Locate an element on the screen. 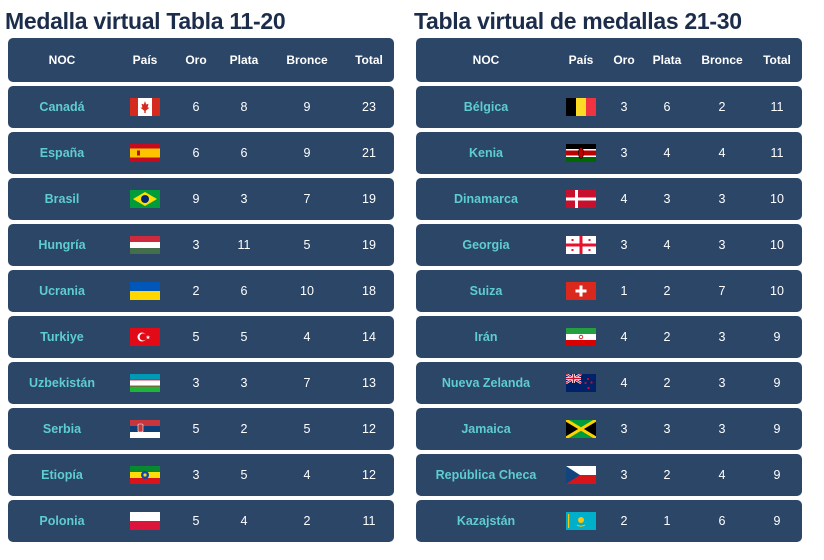 Image resolution: width=824 pixels, height=560 pixels. table-row: República Checa 3 2 4 9 is located at coordinates (609, 475).